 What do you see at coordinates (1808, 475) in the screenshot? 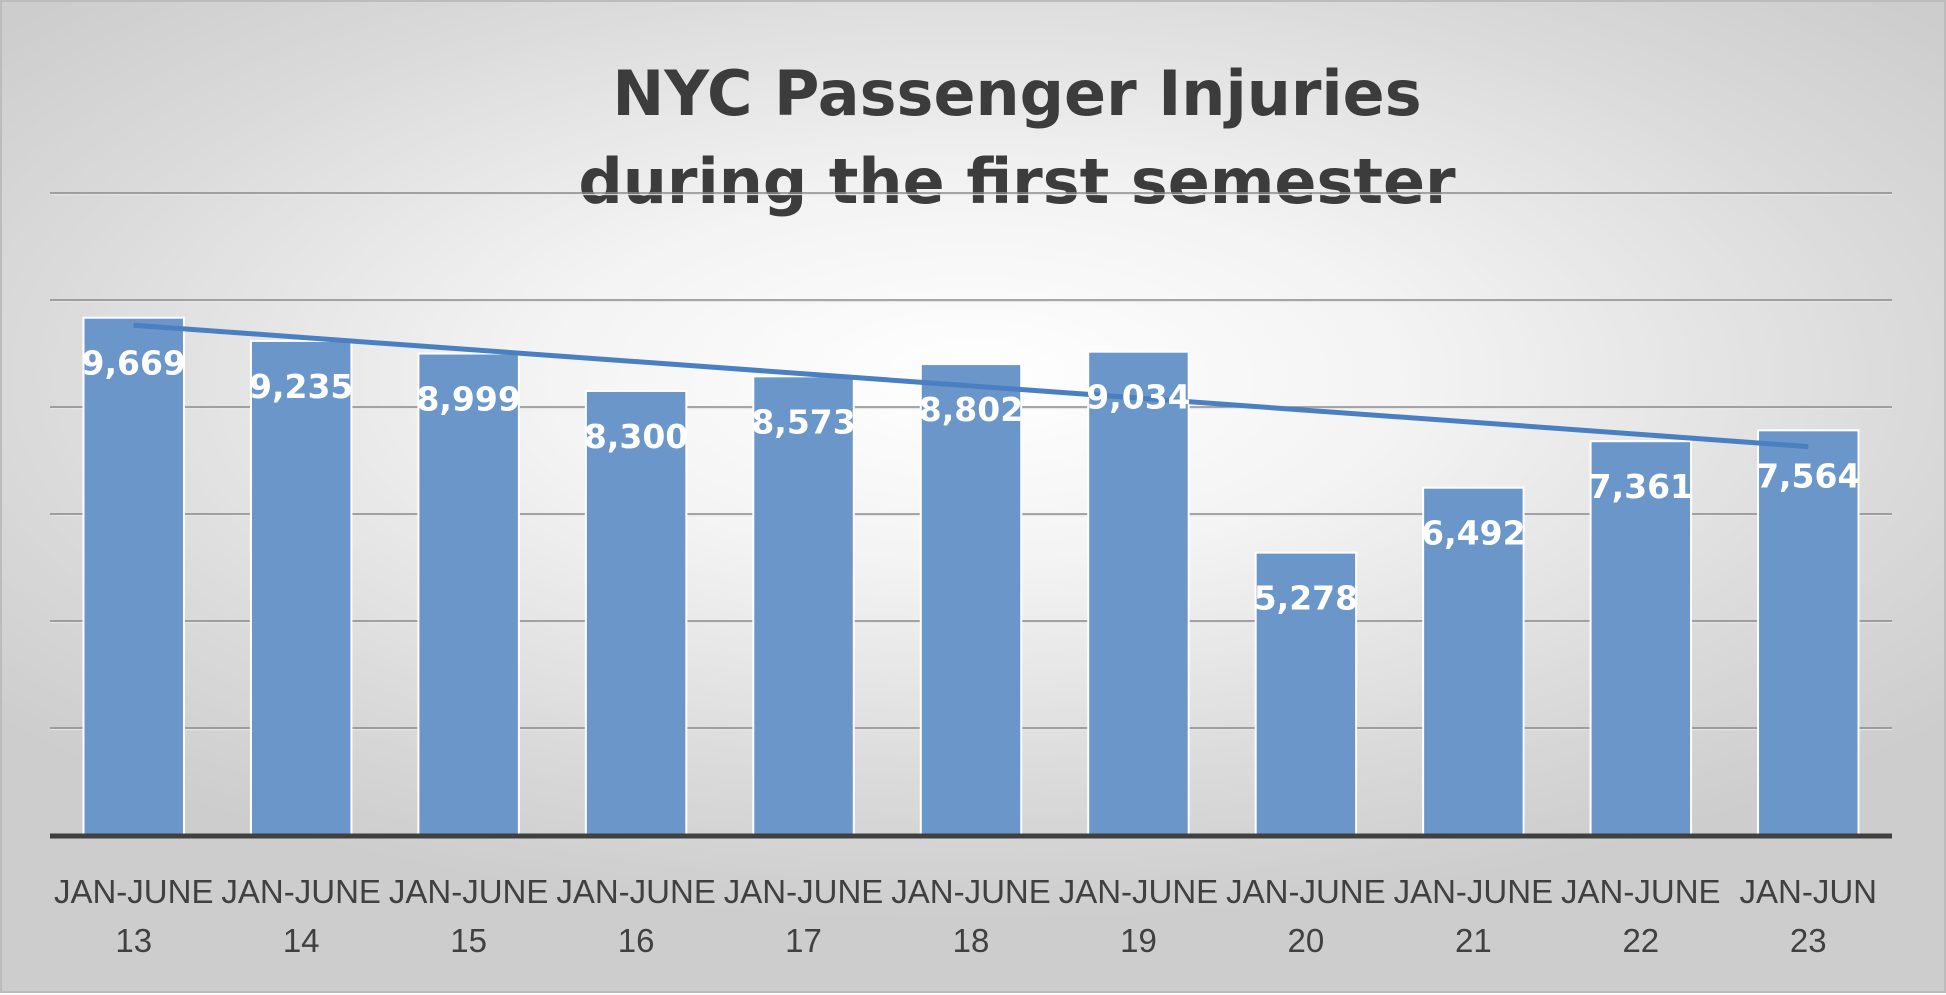
I see `data-label: 7,564` at bounding box center [1808, 475].